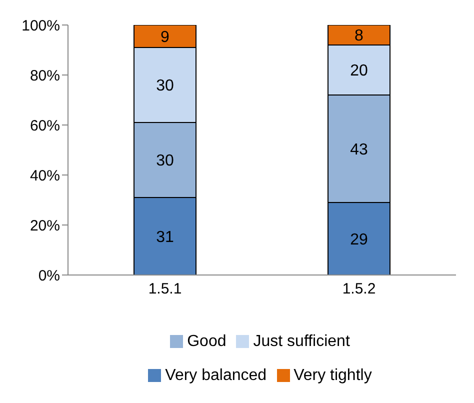 The width and height of the screenshot is (474, 403). What do you see at coordinates (359, 149) in the screenshot?
I see `data-label: 43` at bounding box center [359, 149].